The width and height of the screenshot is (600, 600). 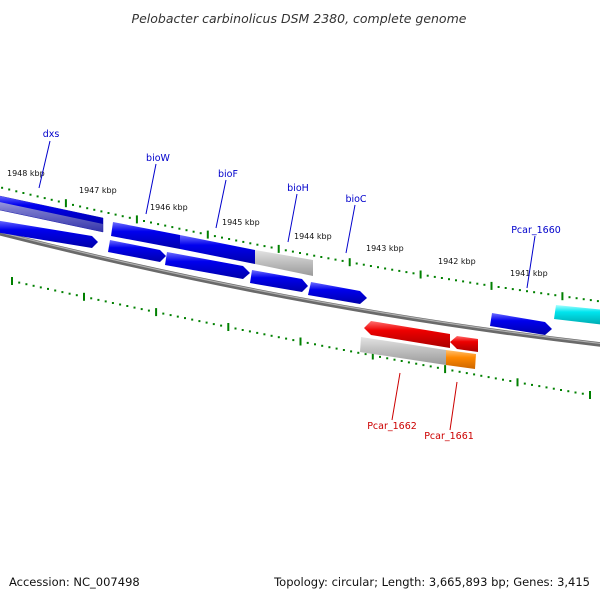 I want to click on leader-pcar1660, so click(x=531, y=262).